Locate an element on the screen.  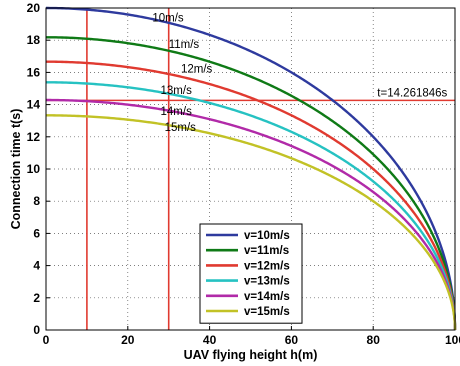
series-label-15: 15m/s is located at coordinates (181, 128).